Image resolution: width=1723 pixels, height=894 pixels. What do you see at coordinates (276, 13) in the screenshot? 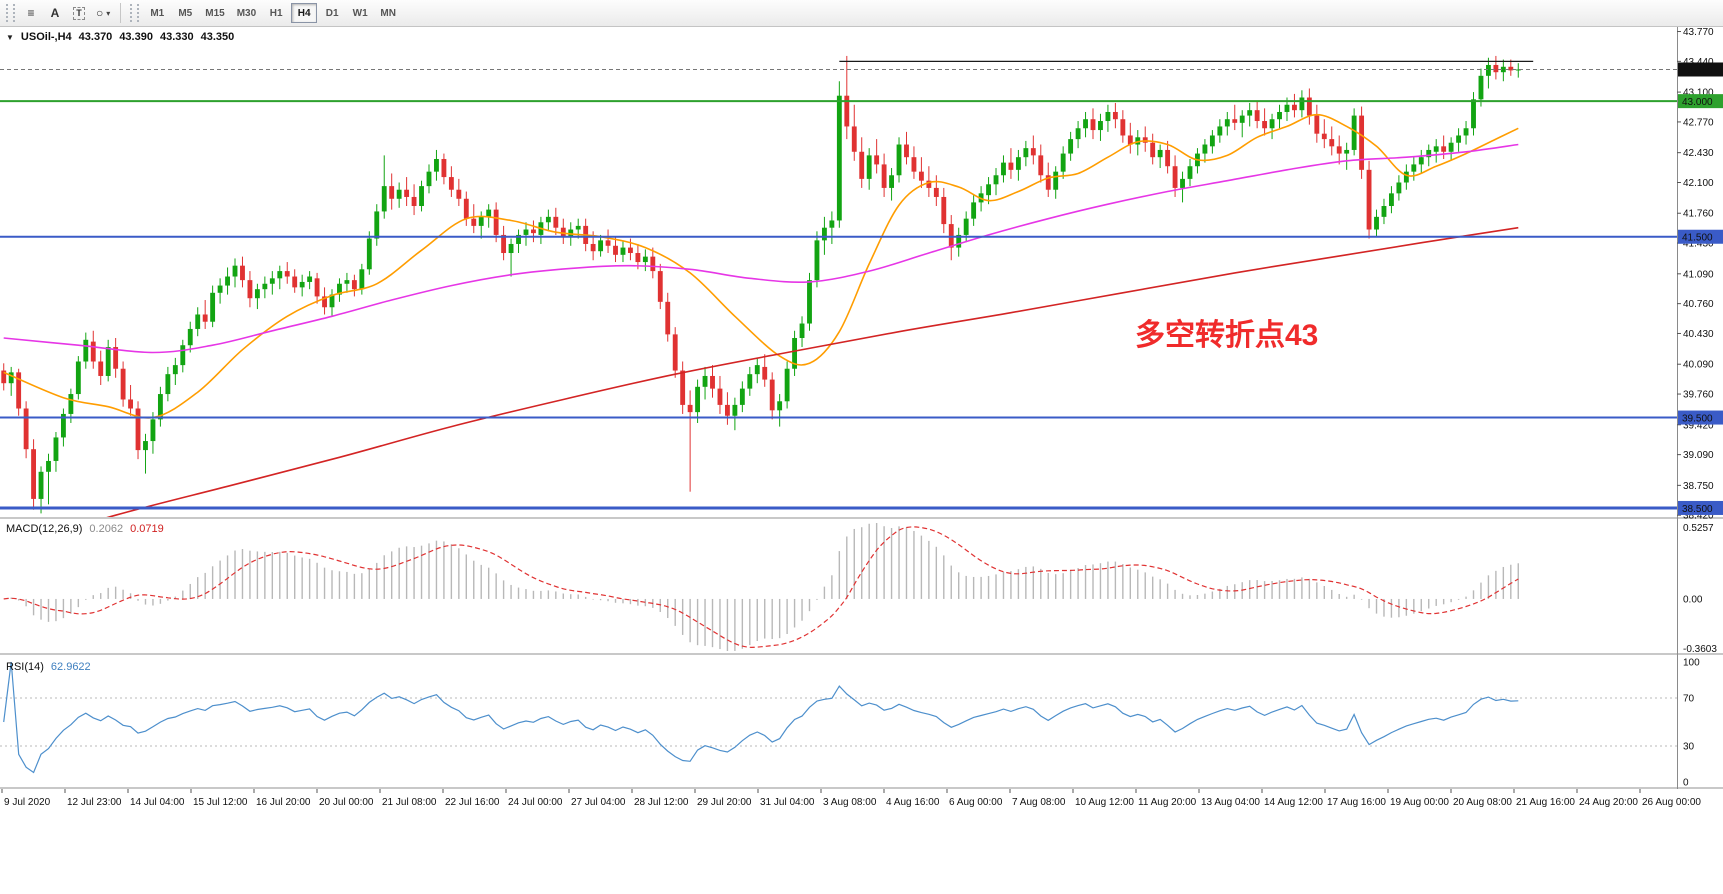
I see `timeframe-button-h1: H1` at bounding box center [276, 13].